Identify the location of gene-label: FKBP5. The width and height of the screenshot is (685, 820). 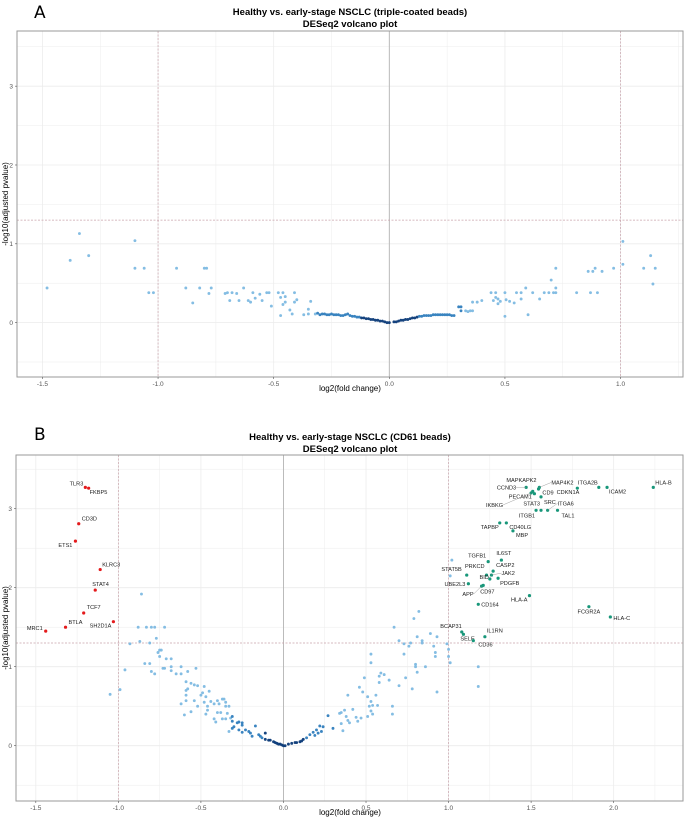
(99, 493).